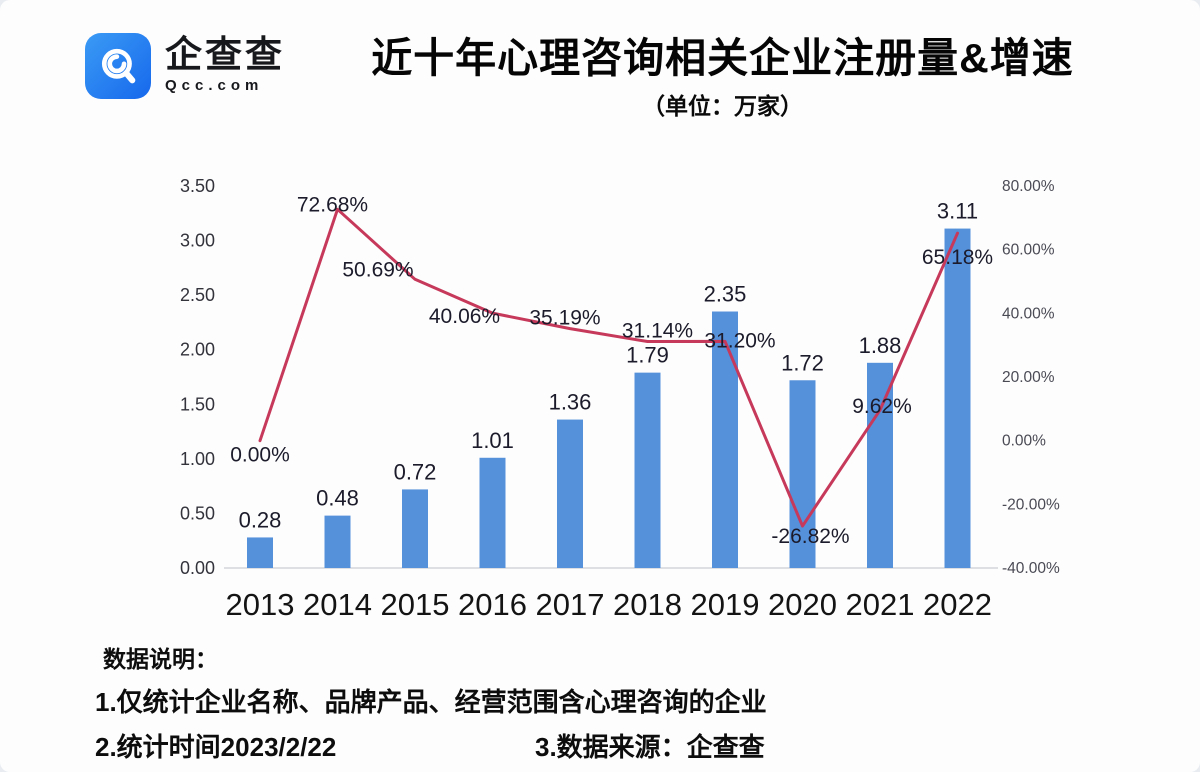 This screenshot has height=772, width=1200. I want to click on left-axis-tick: 3.50, so click(197, 186).